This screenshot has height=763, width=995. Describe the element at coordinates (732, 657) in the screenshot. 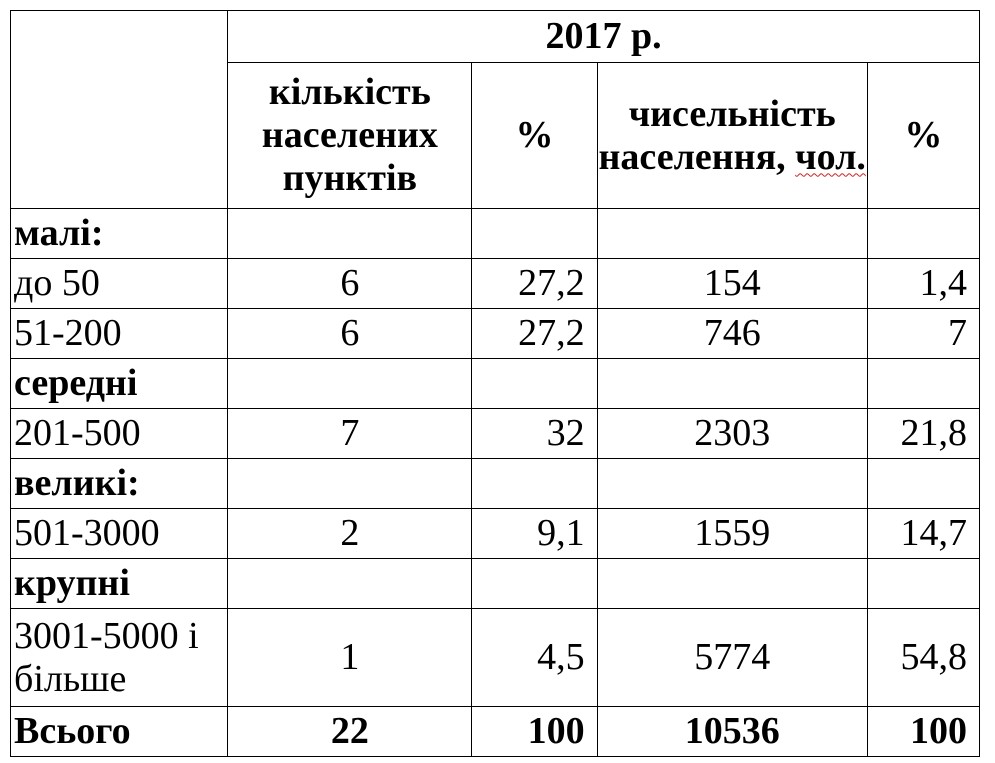

I see `cell-population: 5774` at that location.